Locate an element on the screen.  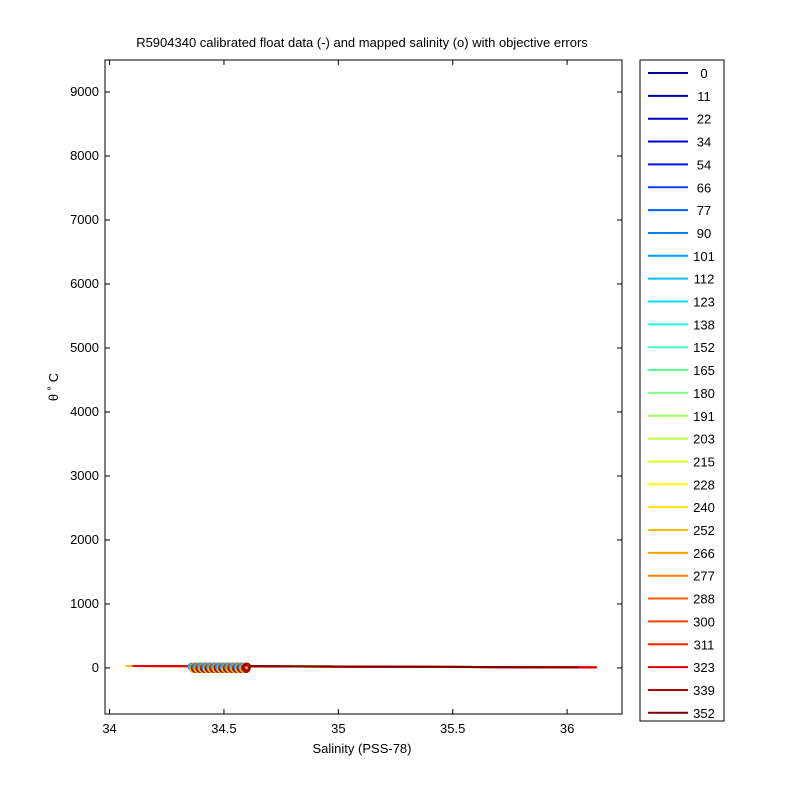
legend-label-90: 90 is located at coordinates (704, 233).